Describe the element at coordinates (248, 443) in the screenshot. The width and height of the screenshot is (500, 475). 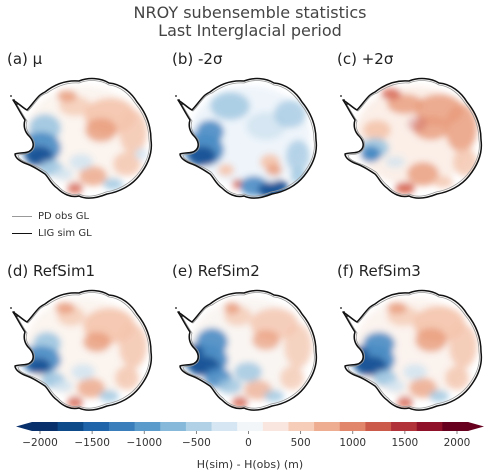
I see `colorbar-tick-label: 0` at that location.